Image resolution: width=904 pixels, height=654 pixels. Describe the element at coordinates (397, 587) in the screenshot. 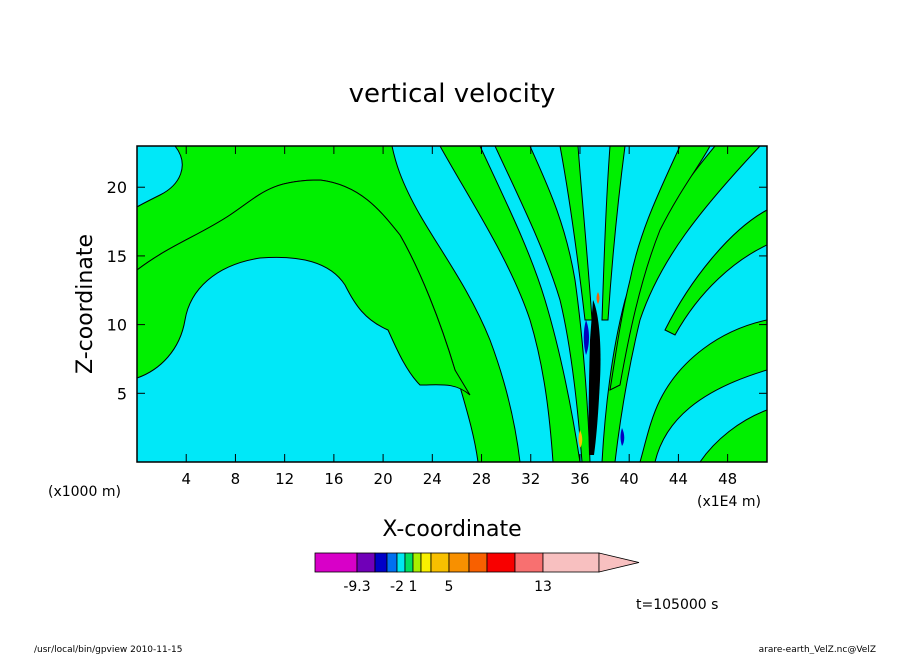

I see `colorbar-tick-label: -2` at that location.